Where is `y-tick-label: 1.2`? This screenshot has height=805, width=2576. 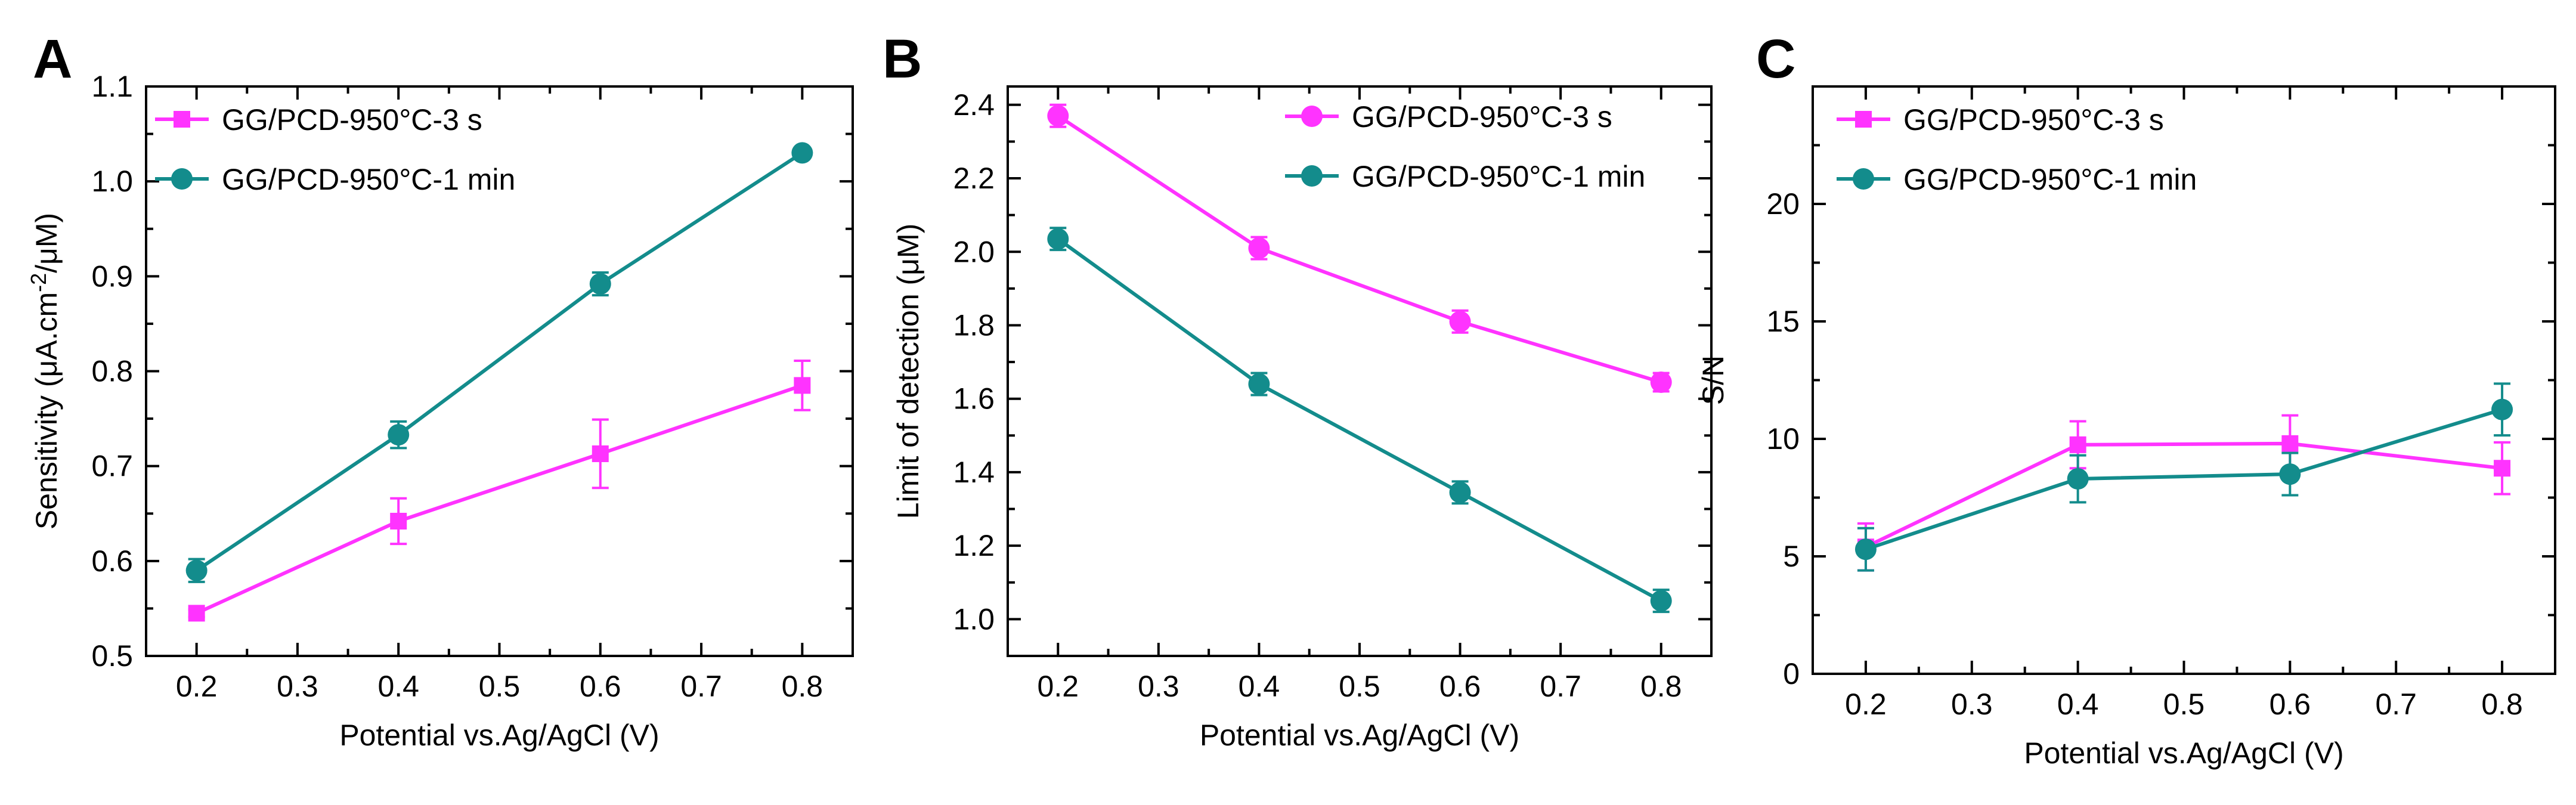
y-tick-label: 1.2 is located at coordinates (974, 545).